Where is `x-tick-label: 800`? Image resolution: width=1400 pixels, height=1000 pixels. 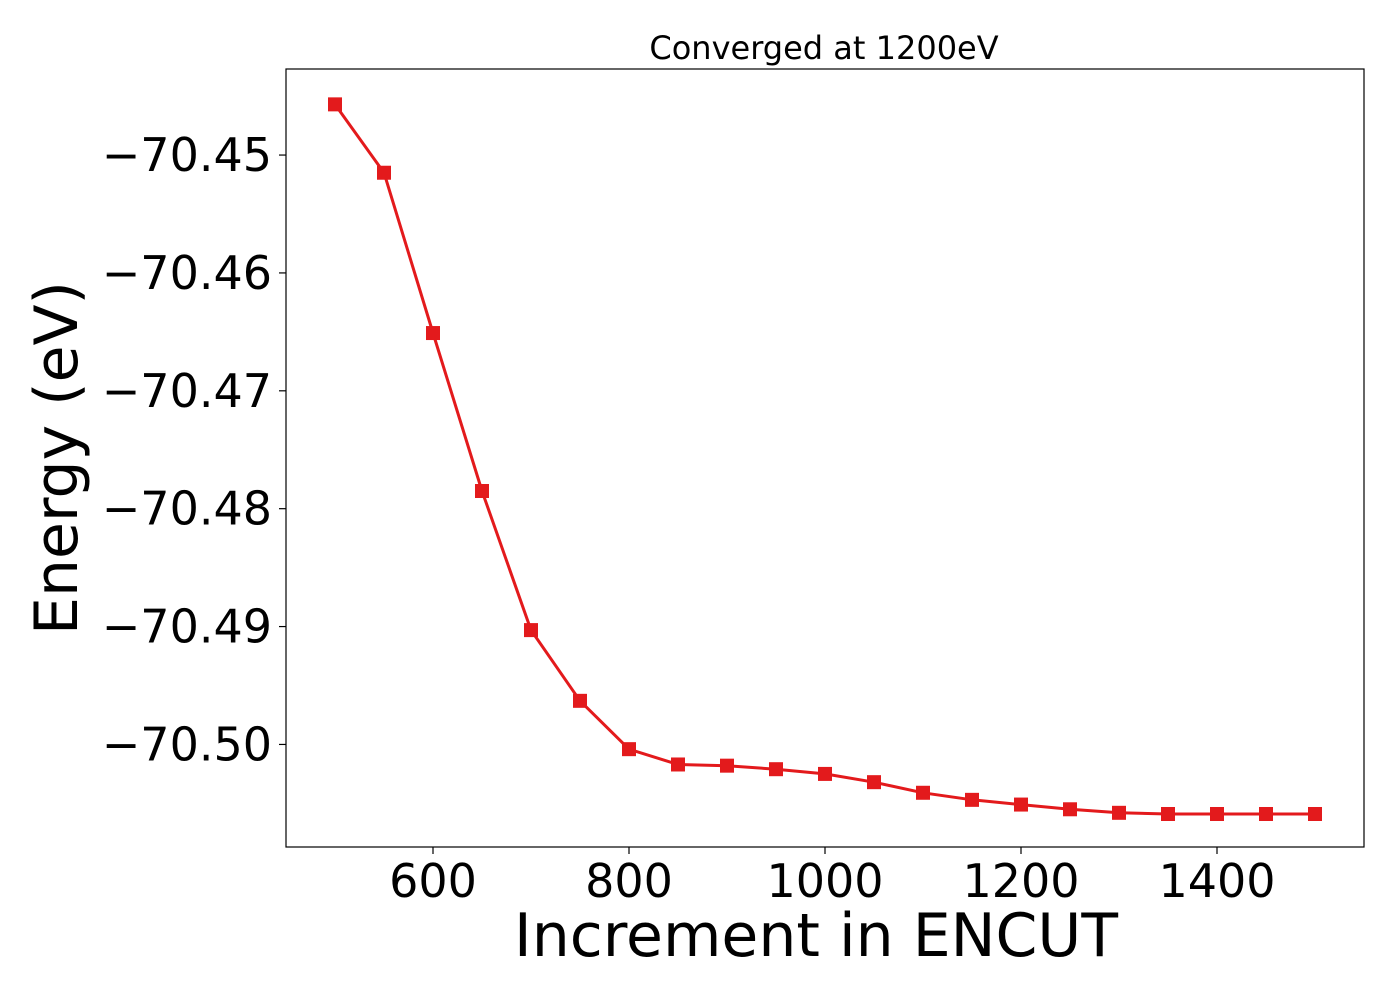
x-tick-label: 800 is located at coordinates (629, 881).